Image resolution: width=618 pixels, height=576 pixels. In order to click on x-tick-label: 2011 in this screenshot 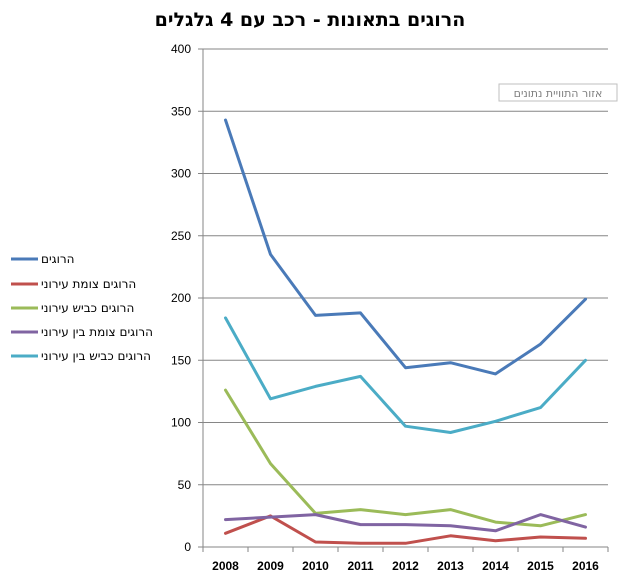, I will do `click(360, 566)`.